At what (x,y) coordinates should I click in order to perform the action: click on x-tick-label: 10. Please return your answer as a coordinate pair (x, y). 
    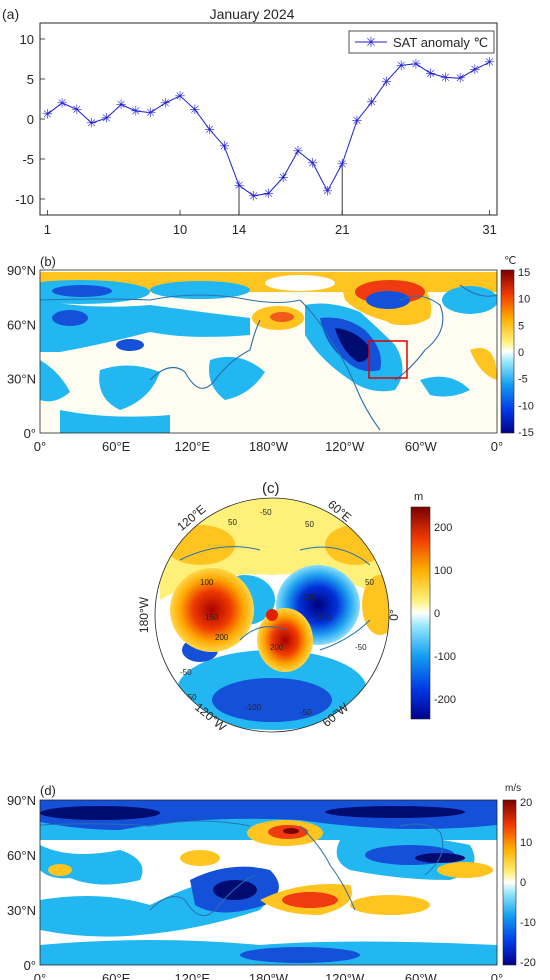
    Looking at the image, I should click on (180, 229).